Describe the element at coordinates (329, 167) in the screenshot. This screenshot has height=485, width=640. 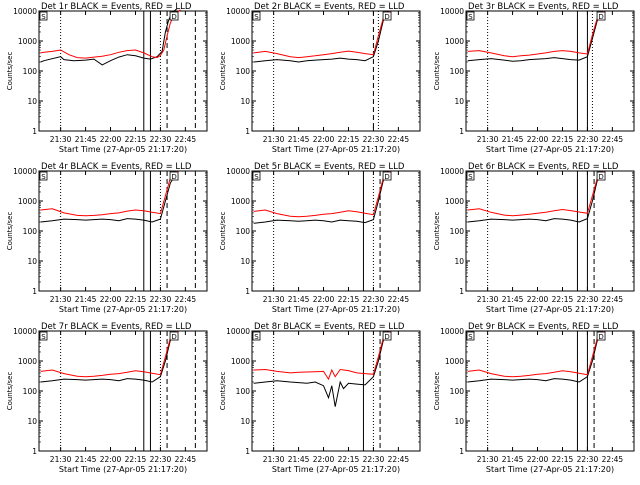
I see `chart-title: Det 5r BLACK = Events, RED = LLD` at that location.